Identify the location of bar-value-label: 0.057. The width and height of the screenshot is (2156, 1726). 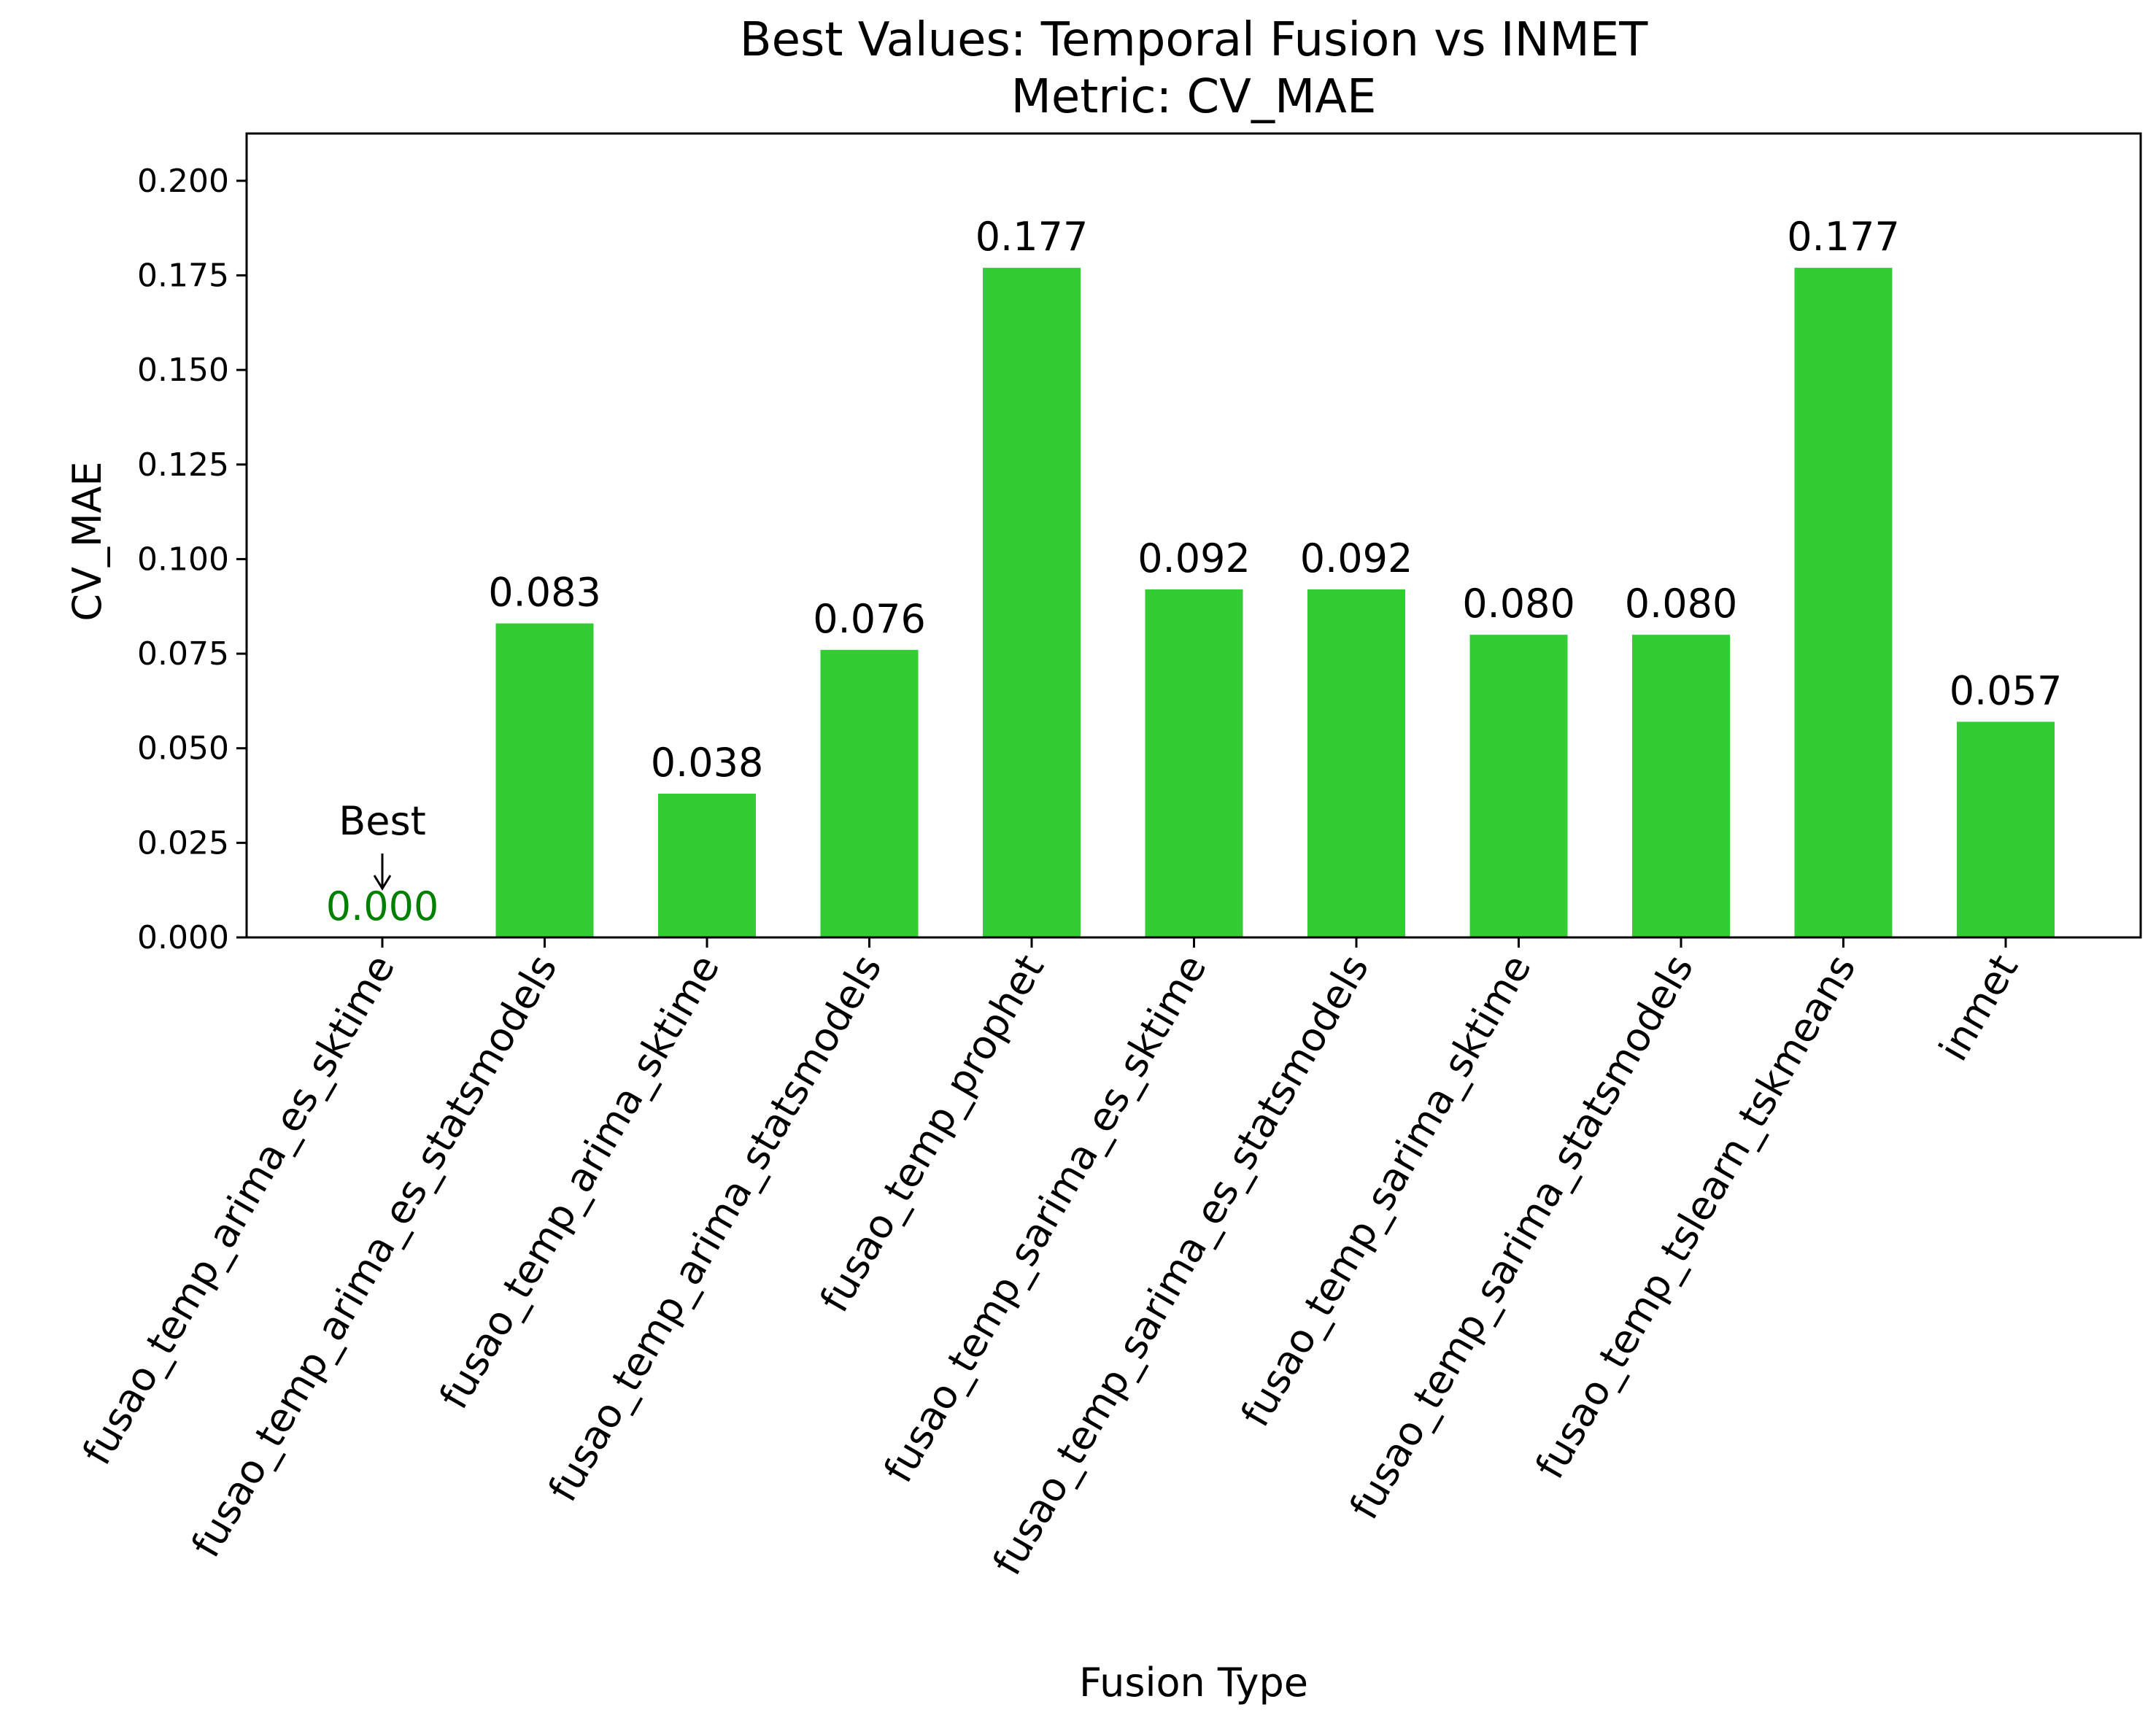
(2006, 690).